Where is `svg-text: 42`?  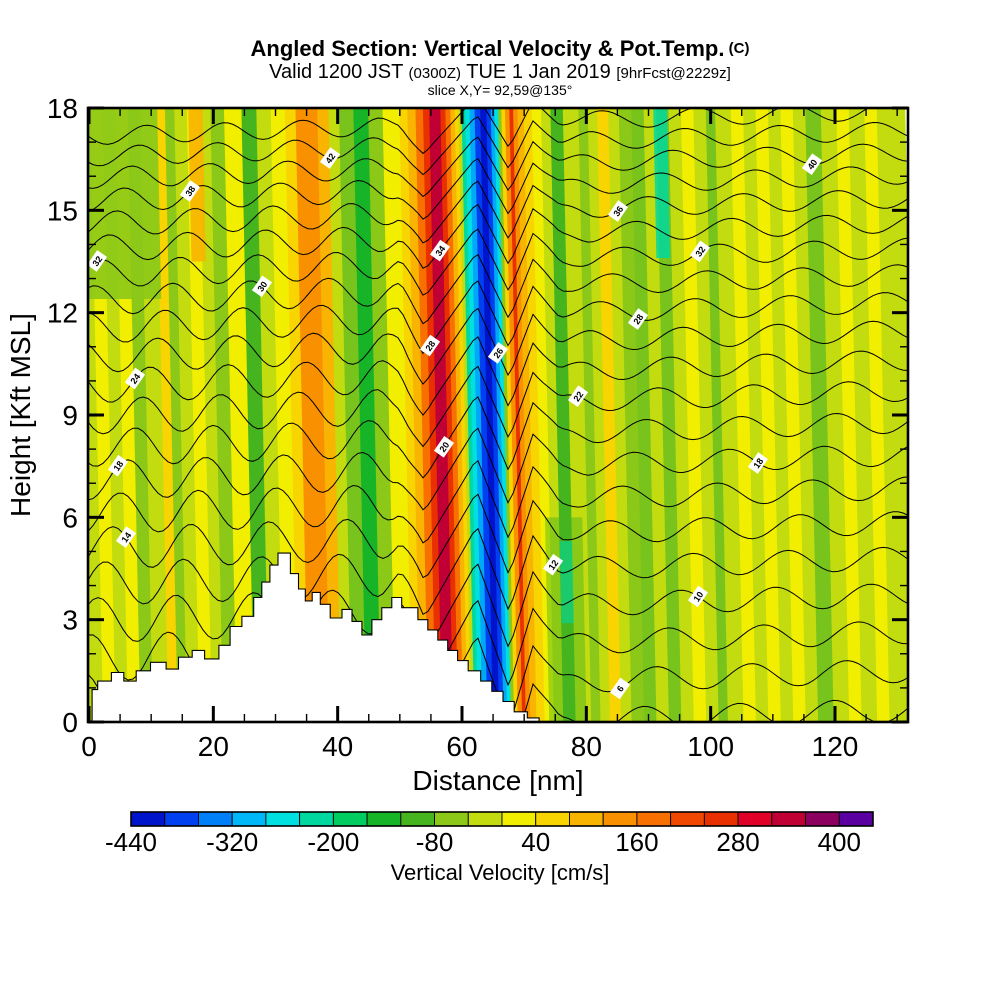 svg-text: 42 is located at coordinates (330, 158).